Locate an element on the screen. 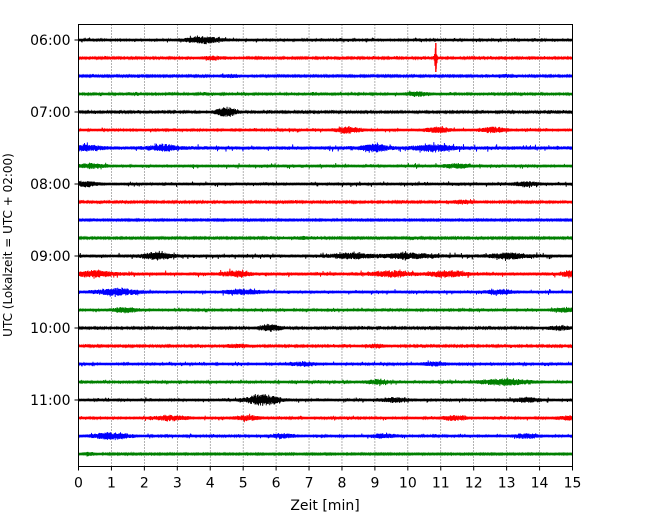 The width and height of the screenshot is (650, 520). x-tick-label: 15 is located at coordinates (573, 484).